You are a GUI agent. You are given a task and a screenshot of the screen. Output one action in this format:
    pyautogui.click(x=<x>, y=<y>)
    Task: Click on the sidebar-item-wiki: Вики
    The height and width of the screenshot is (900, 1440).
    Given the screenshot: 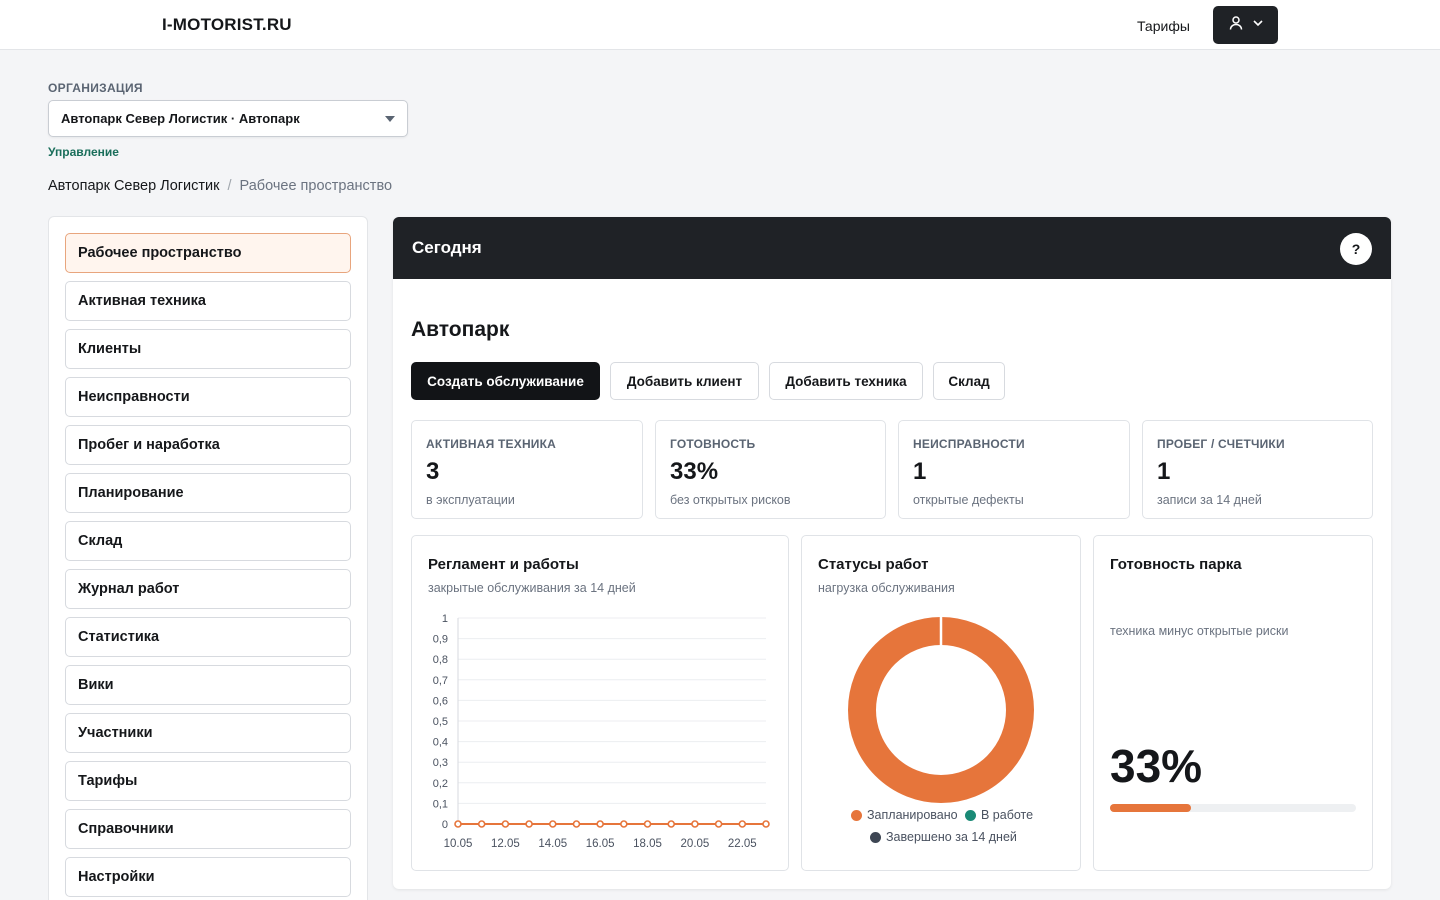 What is the action you would take?
    pyautogui.click(x=208, y=685)
    